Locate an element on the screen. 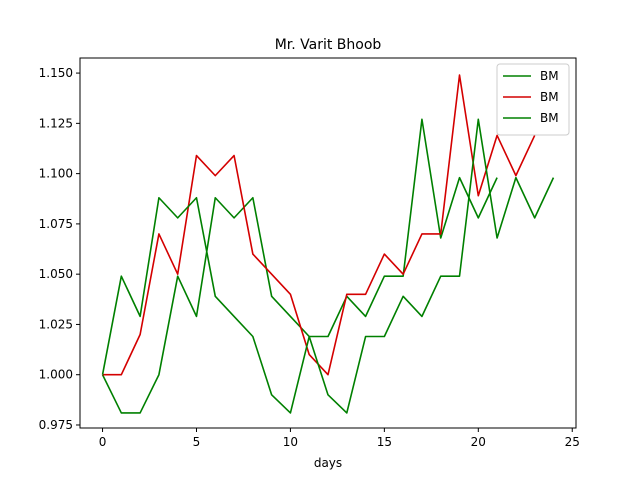 The width and height of the screenshot is (640, 480). legend: BM BM BM is located at coordinates (533, 99).